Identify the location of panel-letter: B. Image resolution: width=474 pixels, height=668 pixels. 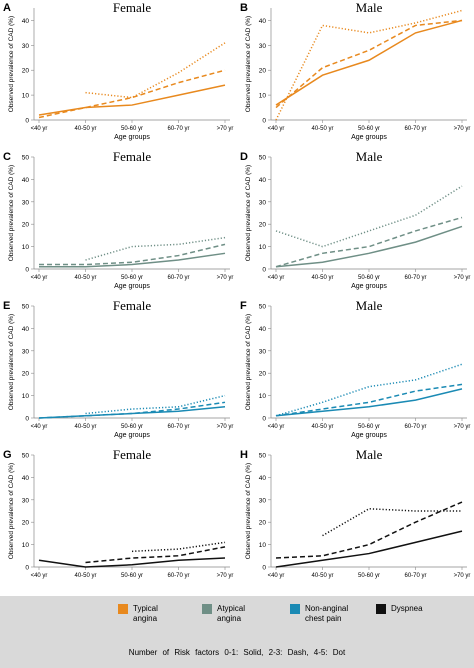
(244, 8).